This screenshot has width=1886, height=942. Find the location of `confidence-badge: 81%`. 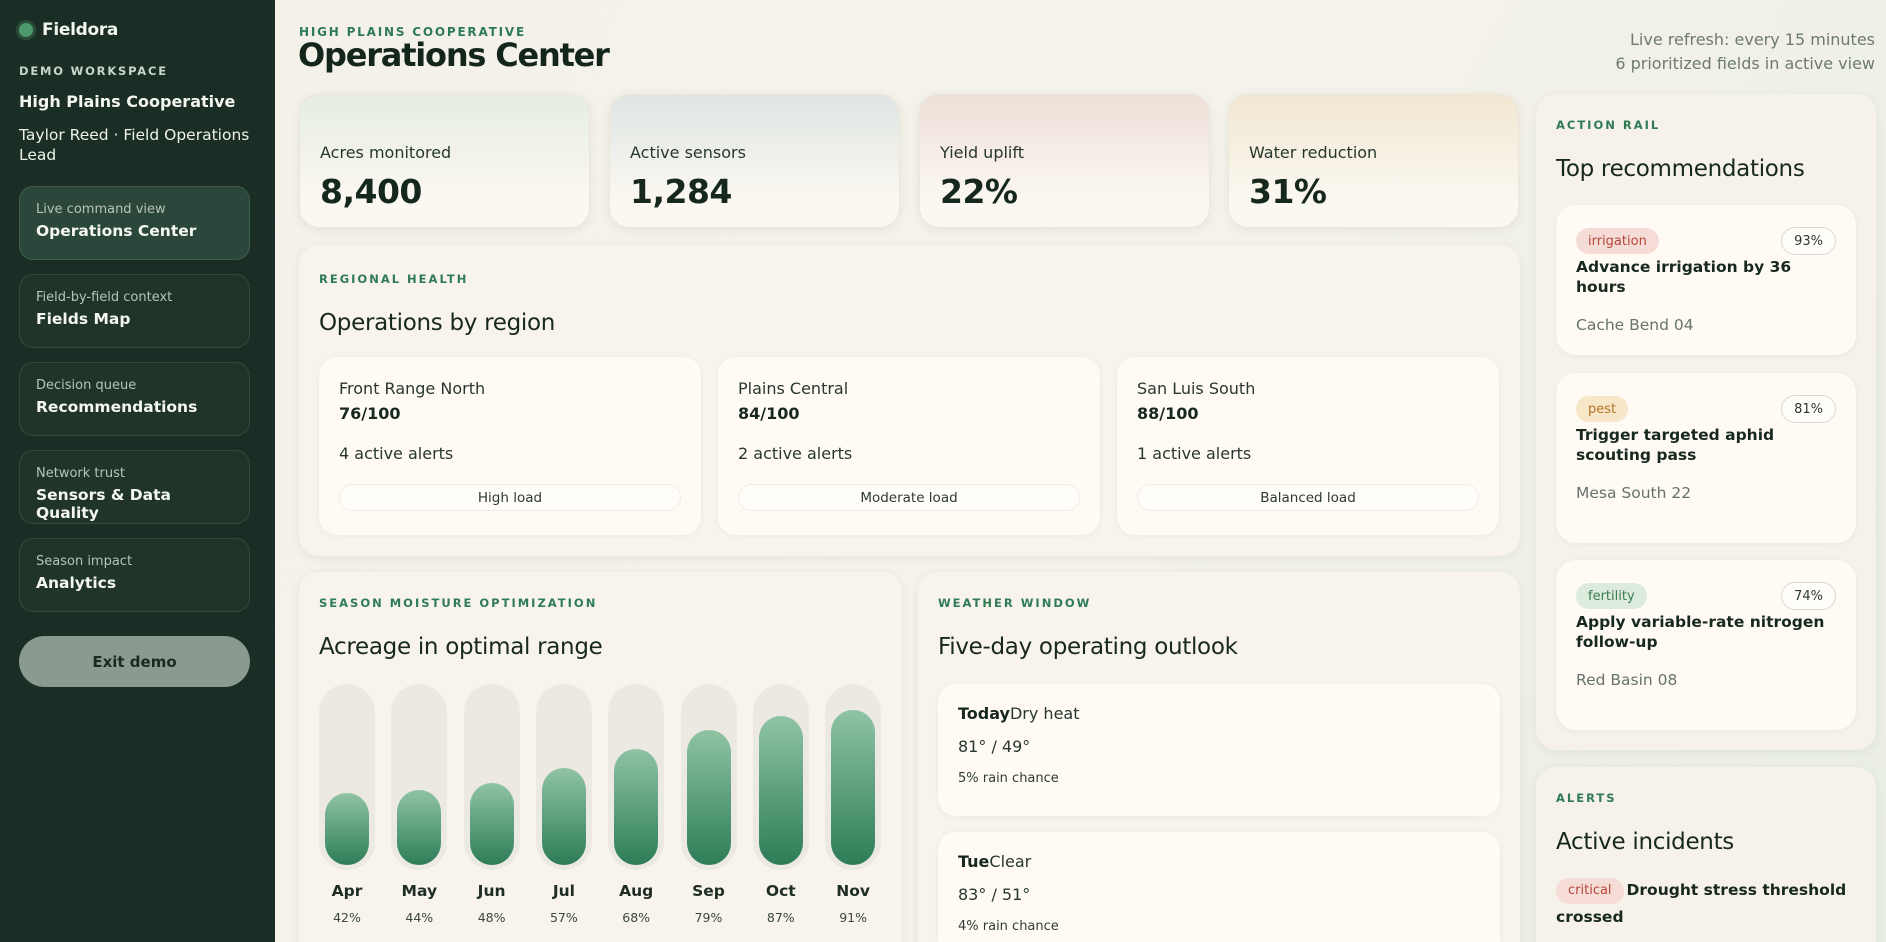

confidence-badge: 81% is located at coordinates (1808, 409).